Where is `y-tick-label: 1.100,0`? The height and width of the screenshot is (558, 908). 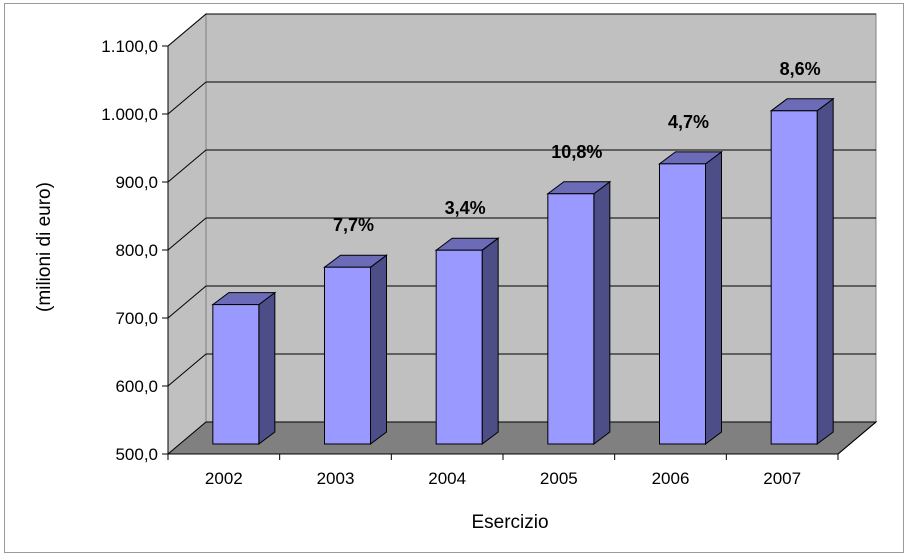
y-tick-label: 1.100,0 is located at coordinates (129, 46).